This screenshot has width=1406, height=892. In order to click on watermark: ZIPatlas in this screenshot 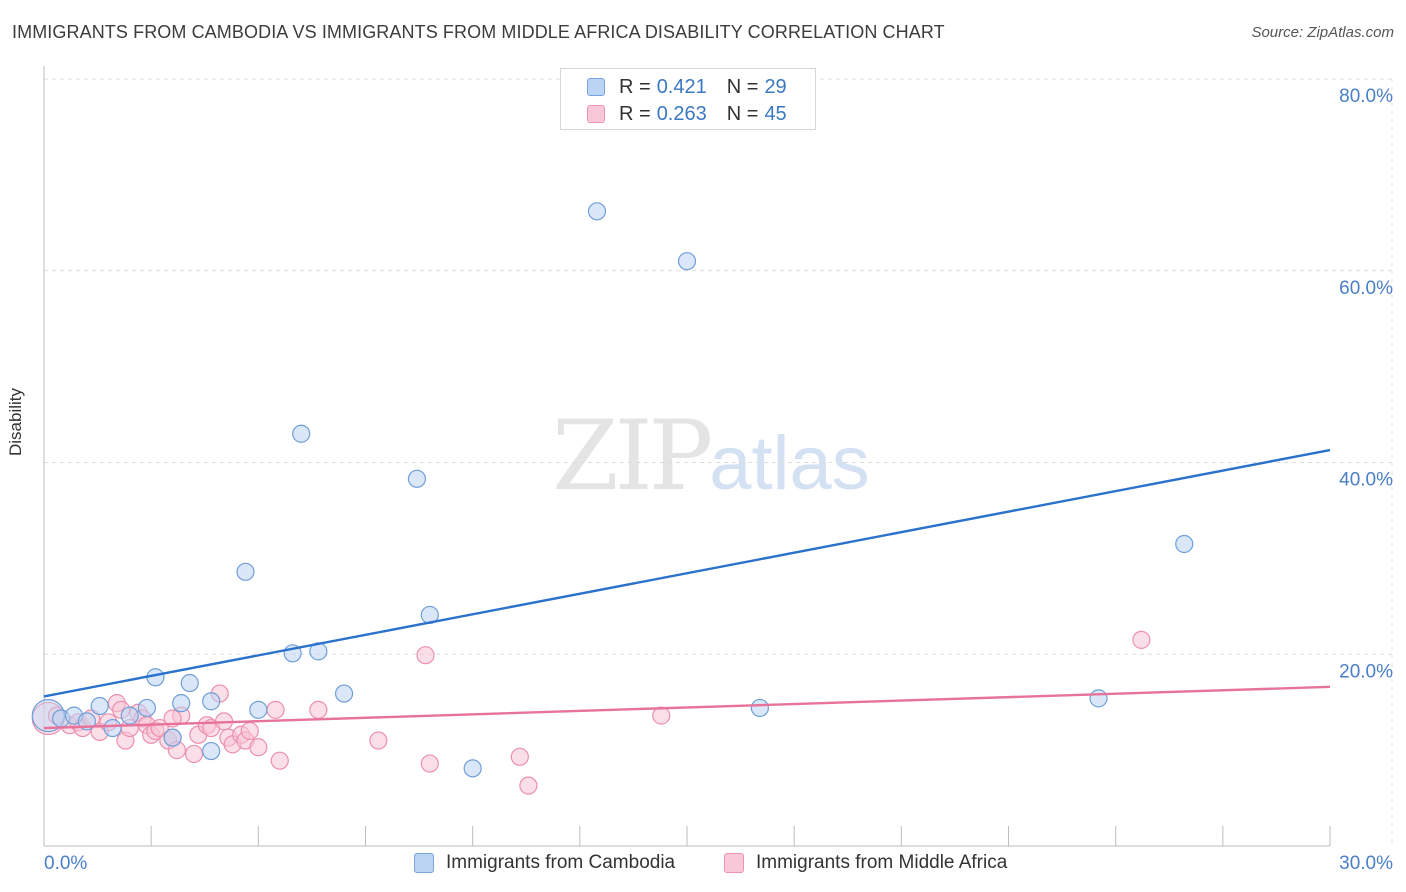, I will do `click(711, 456)`.